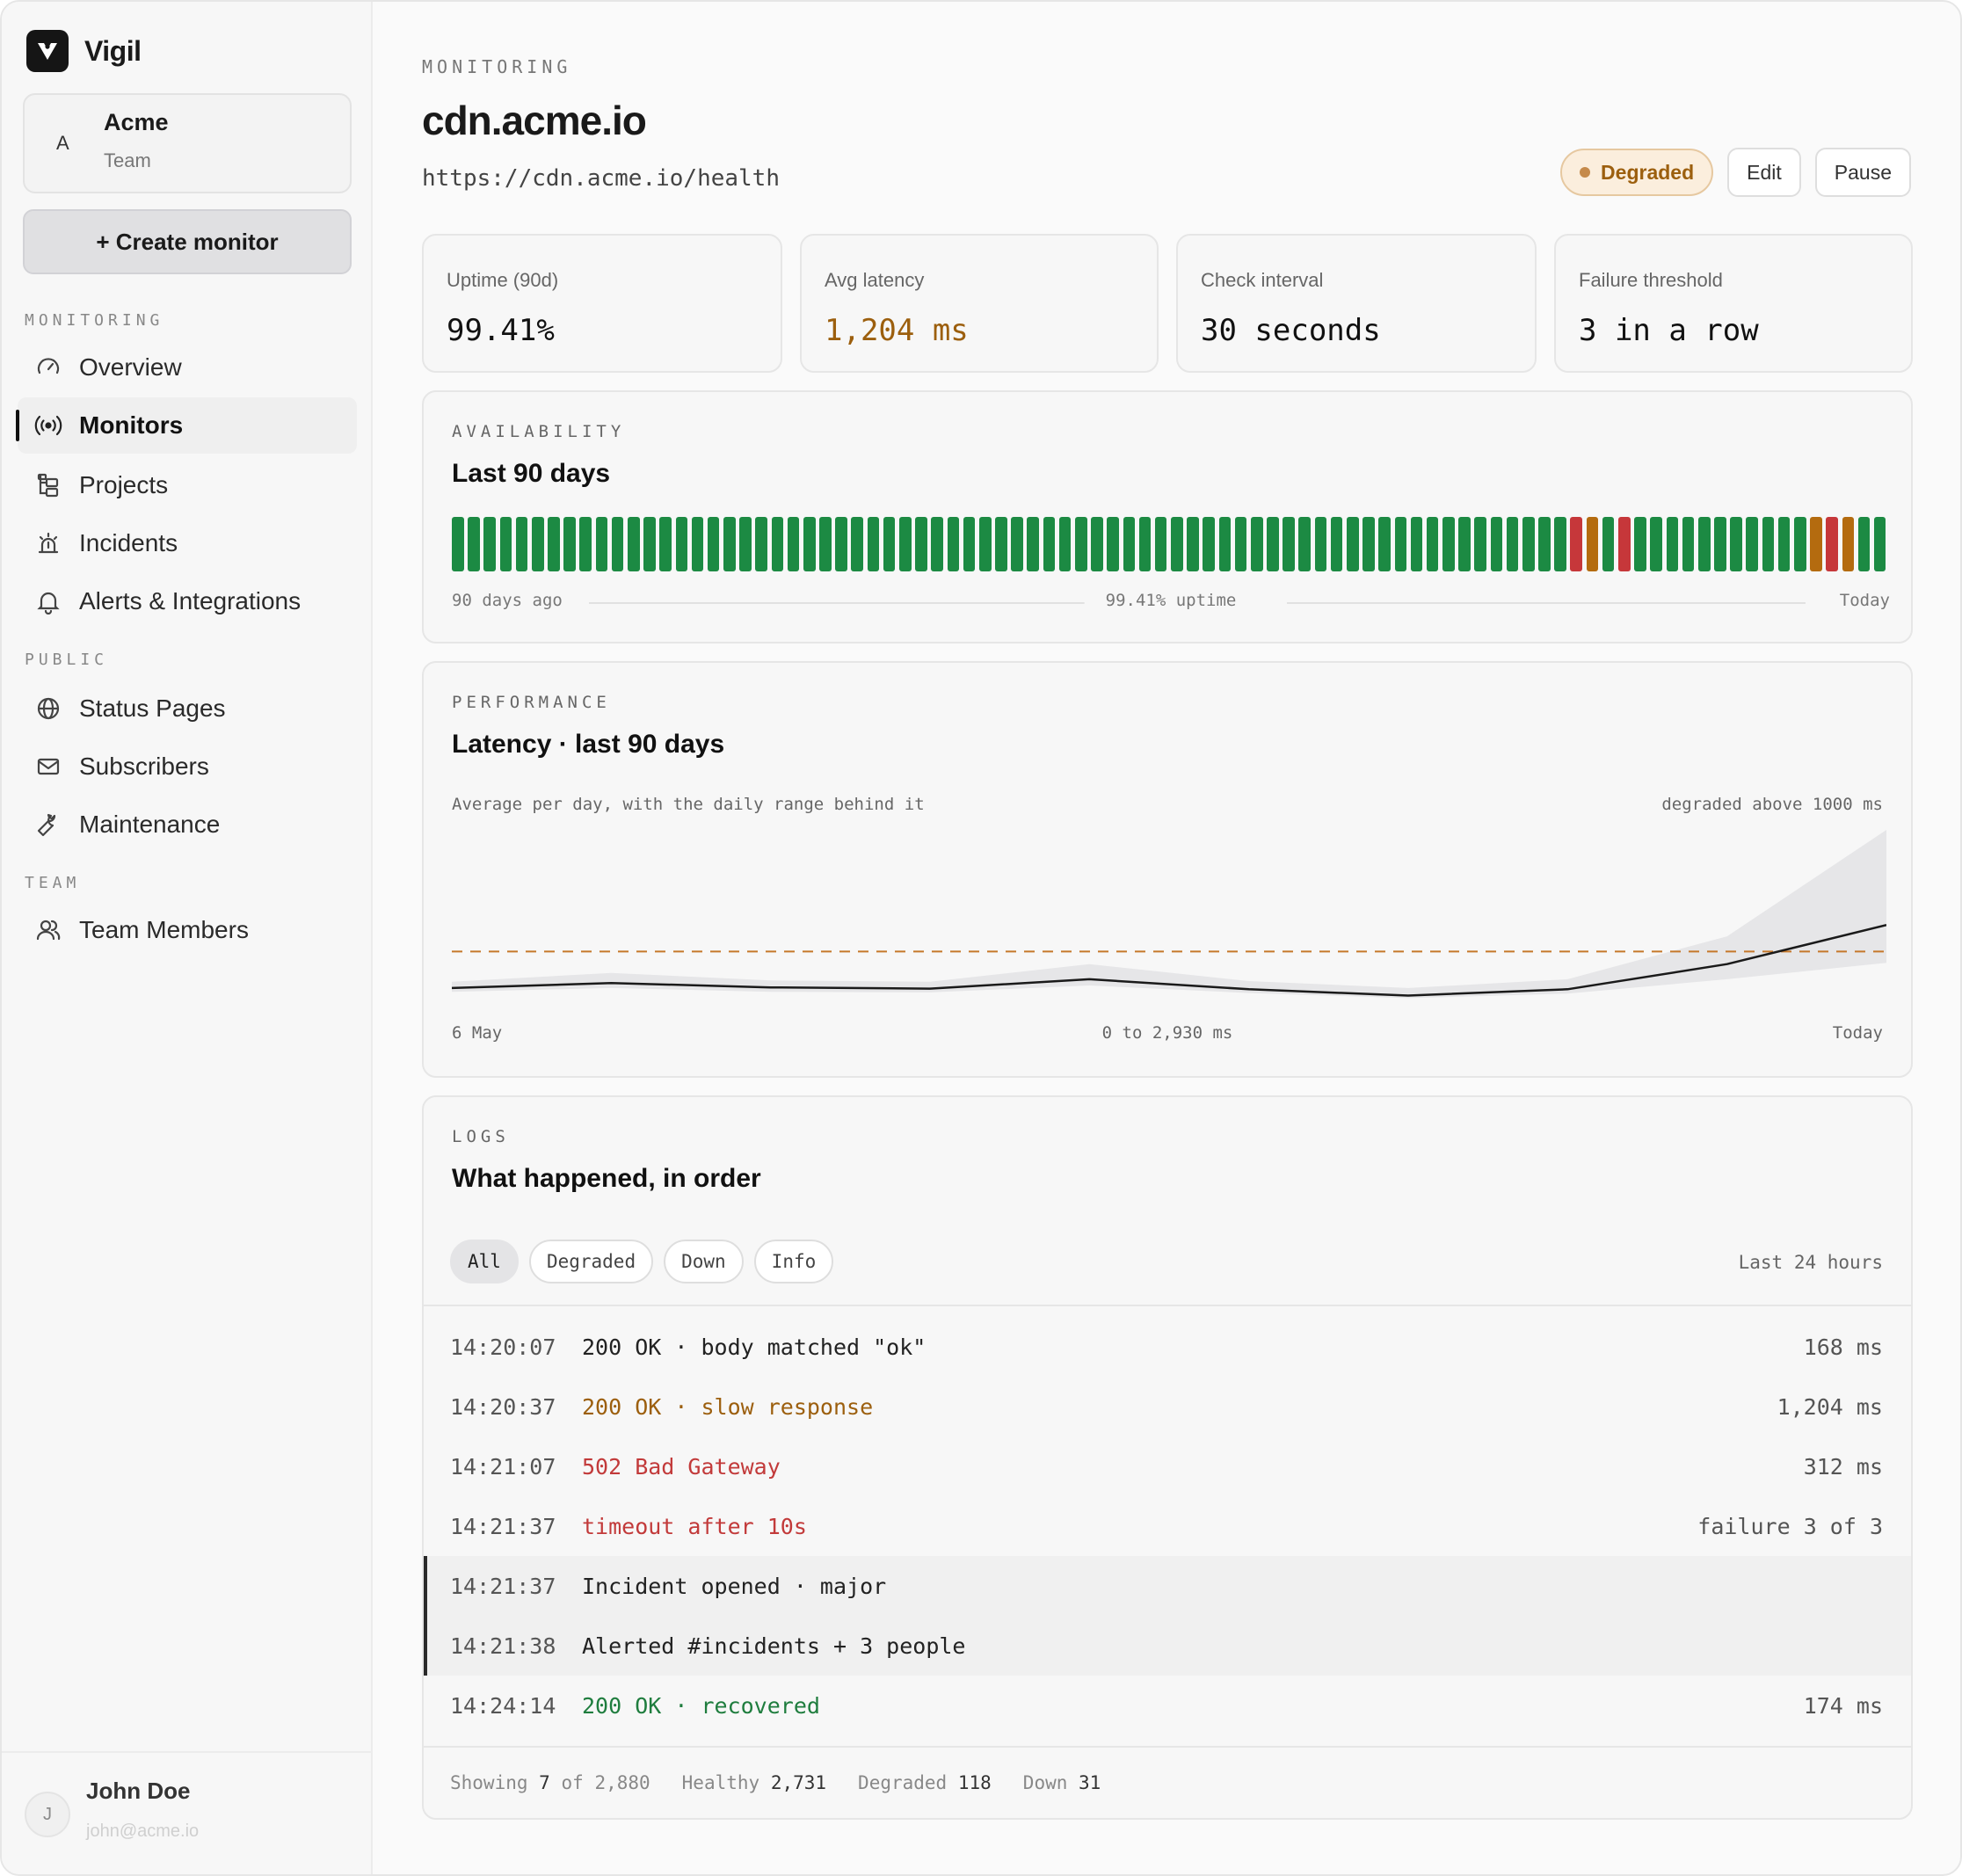  What do you see at coordinates (704, 1261) in the screenshot?
I see `filter-down-chip: Down` at bounding box center [704, 1261].